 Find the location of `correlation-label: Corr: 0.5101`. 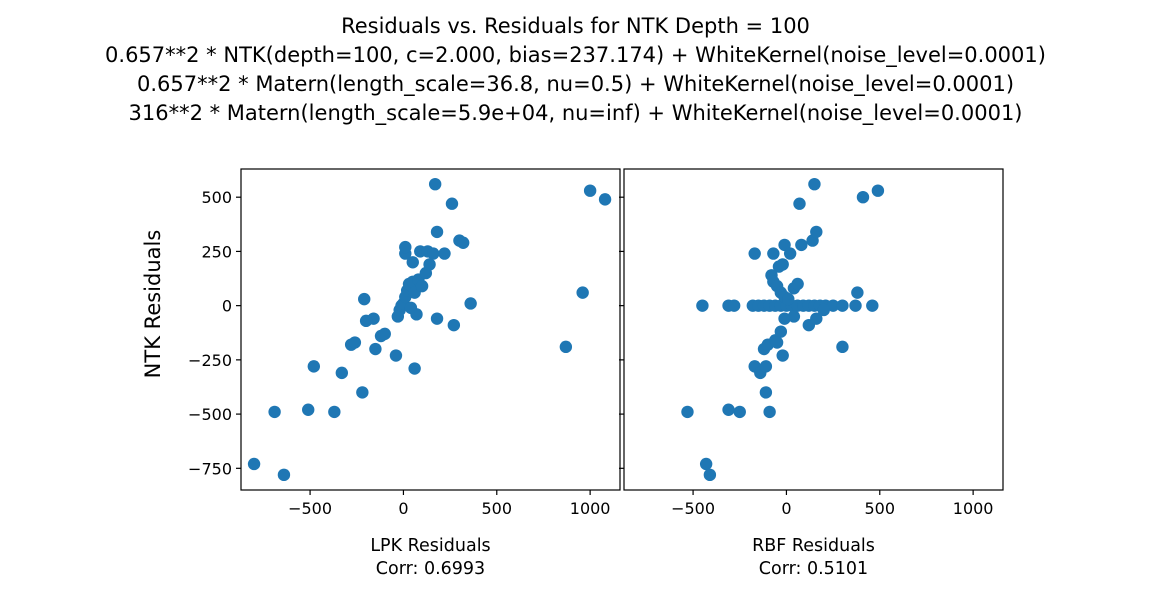

correlation-label: Corr: 0.5101 is located at coordinates (813, 569).